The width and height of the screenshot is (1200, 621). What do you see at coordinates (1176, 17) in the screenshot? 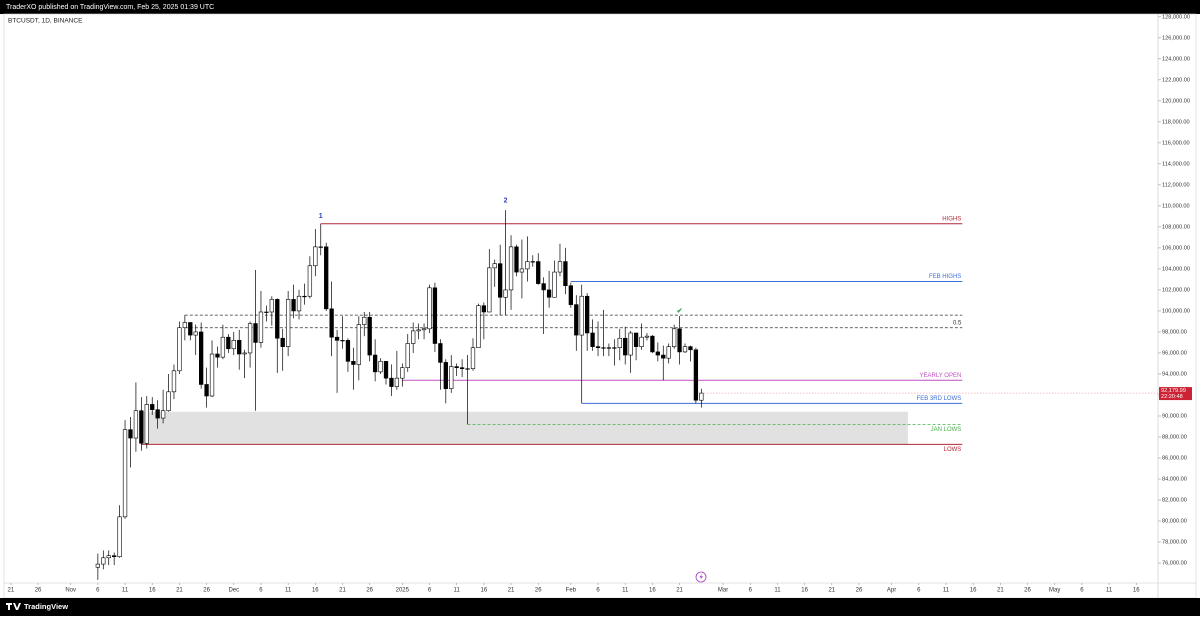
I see `y-tick-label: 128,000.00` at bounding box center [1176, 17].